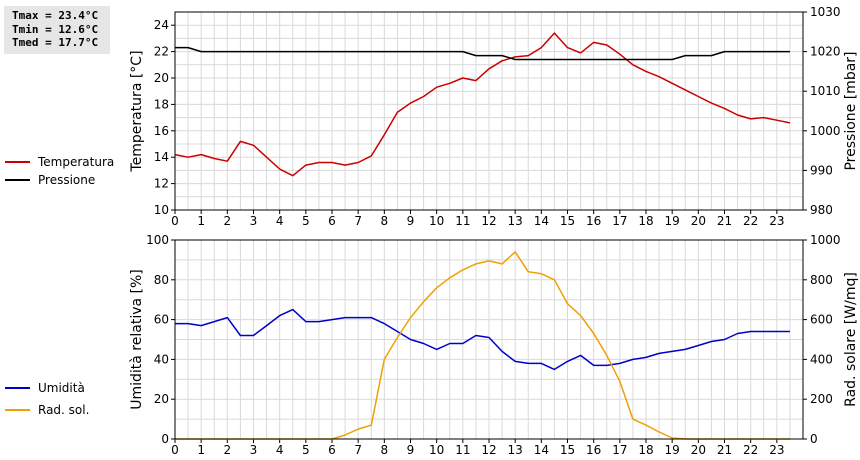  I want to click on y2-axis-label: Rad. solare [W/mq], so click(851, 339).